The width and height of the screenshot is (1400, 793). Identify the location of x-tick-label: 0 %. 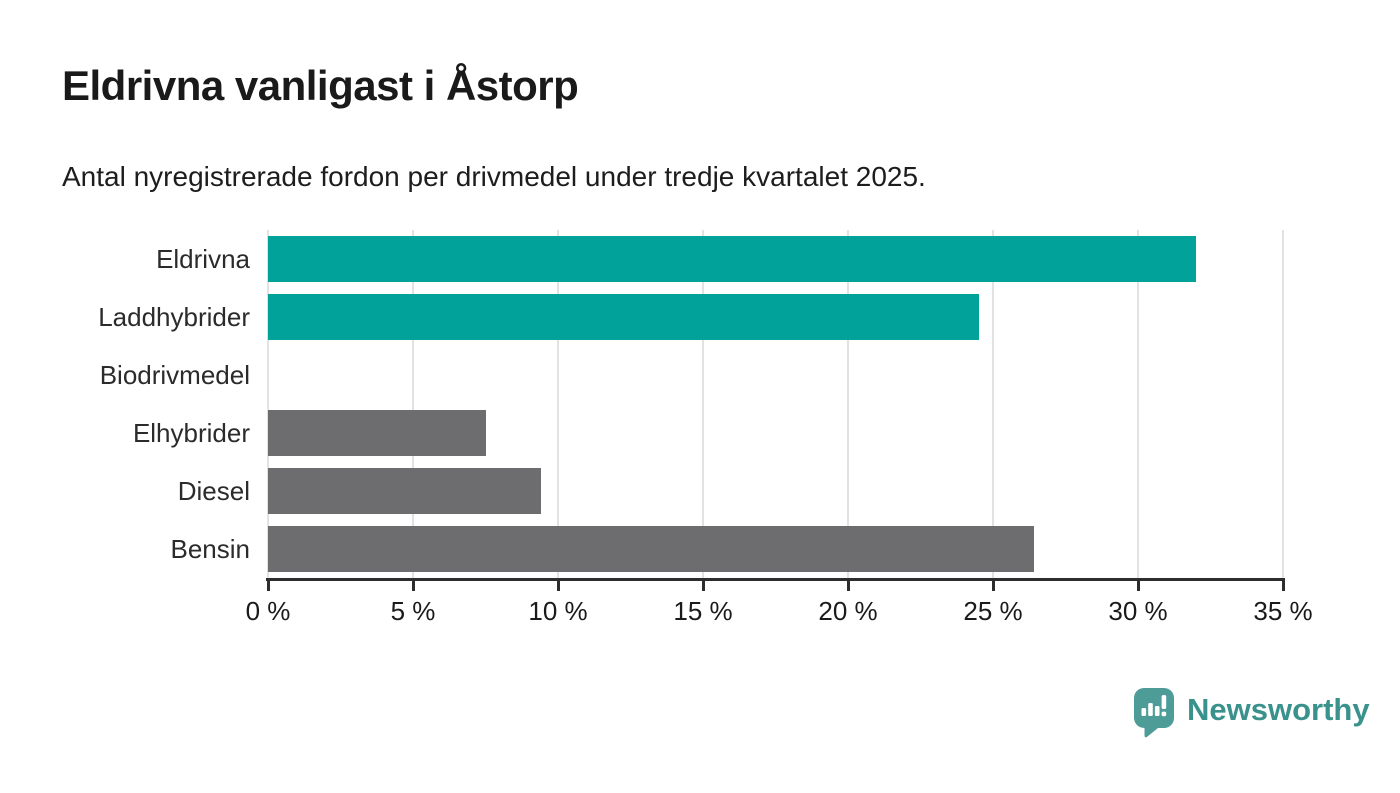
(268, 611).